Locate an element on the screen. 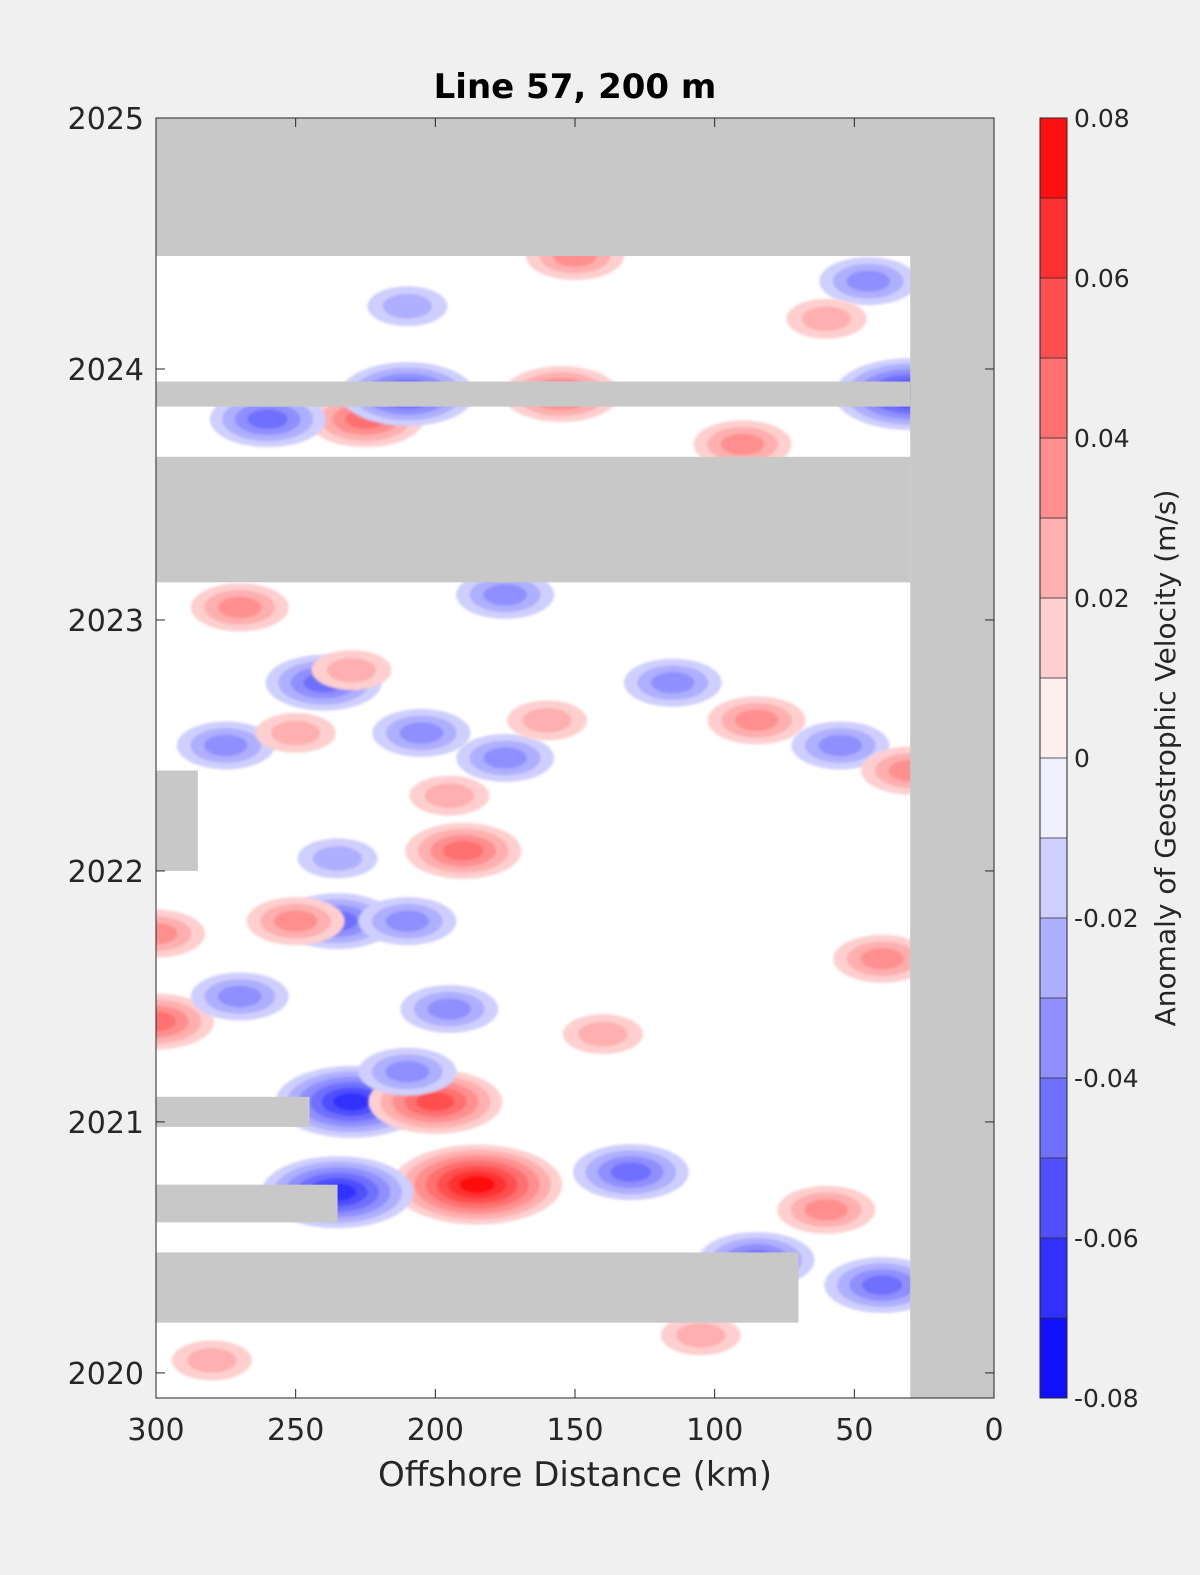 The width and height of the screenshot is (1200, 1575). colorbar-tick-label: -0.08 is located at coordinates (1106, 1398).